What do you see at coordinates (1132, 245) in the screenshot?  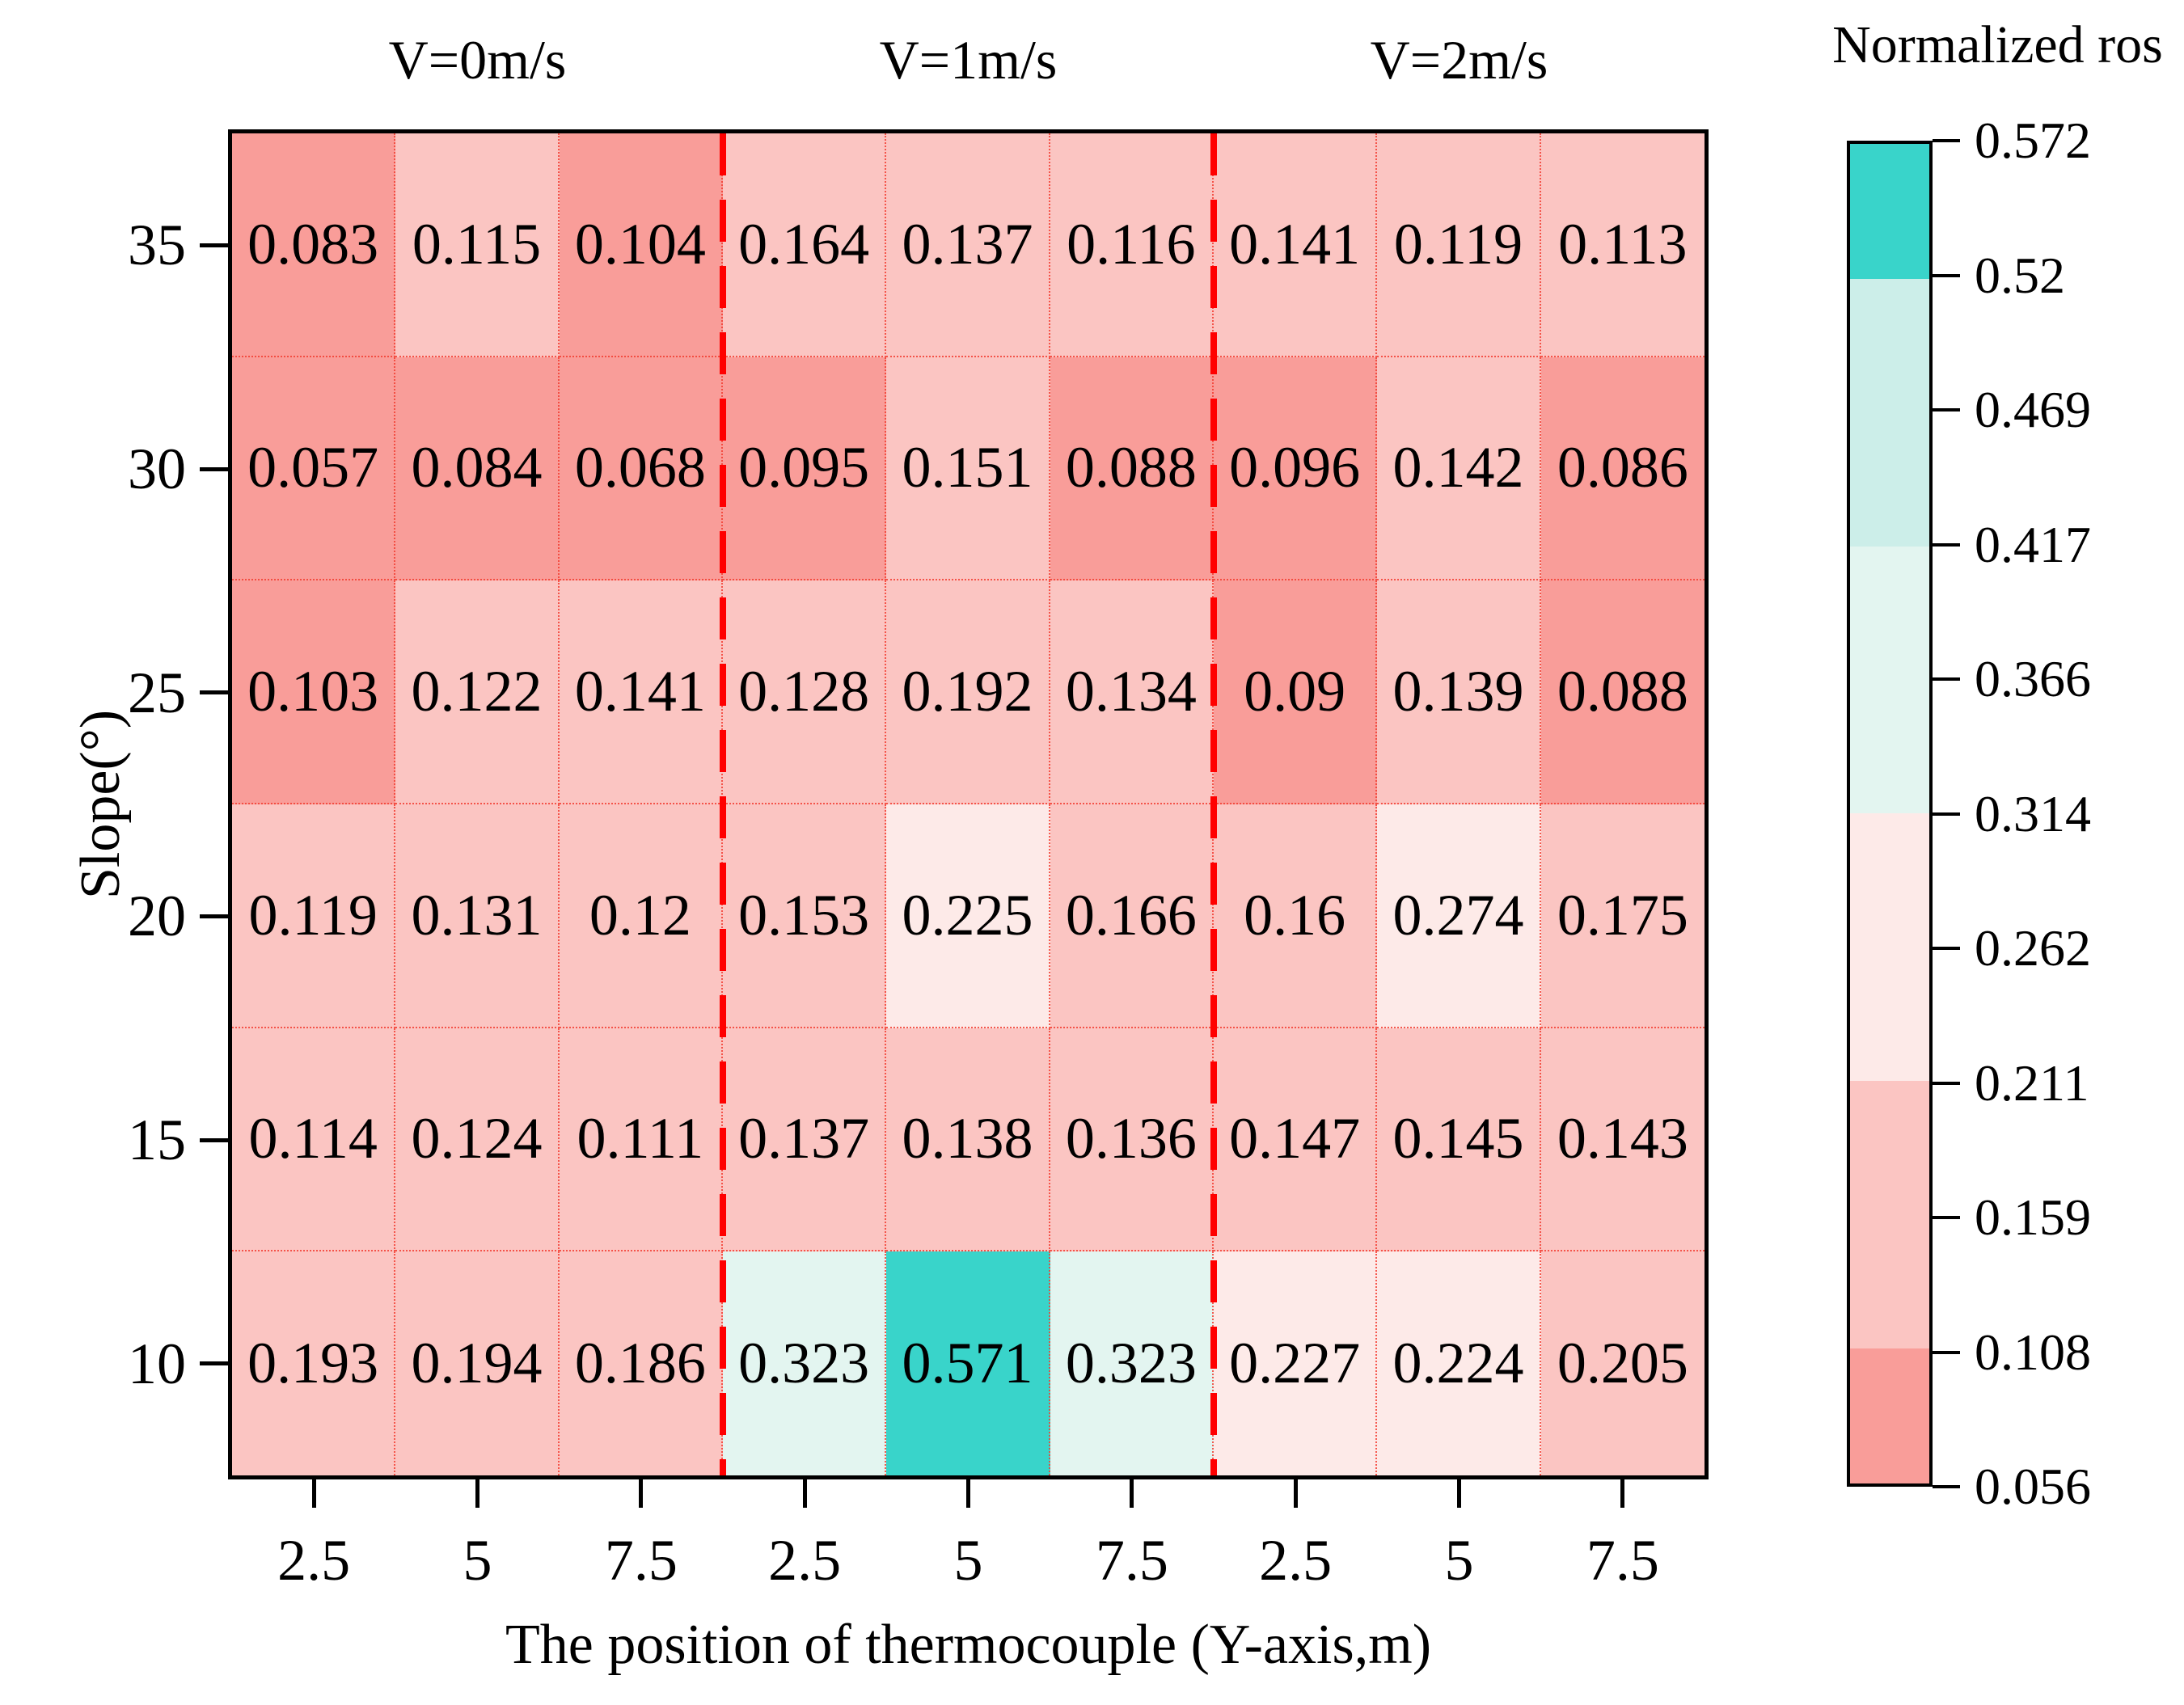 I see `heatmap-cell: 0.116` at bounding box center [1132, 245].